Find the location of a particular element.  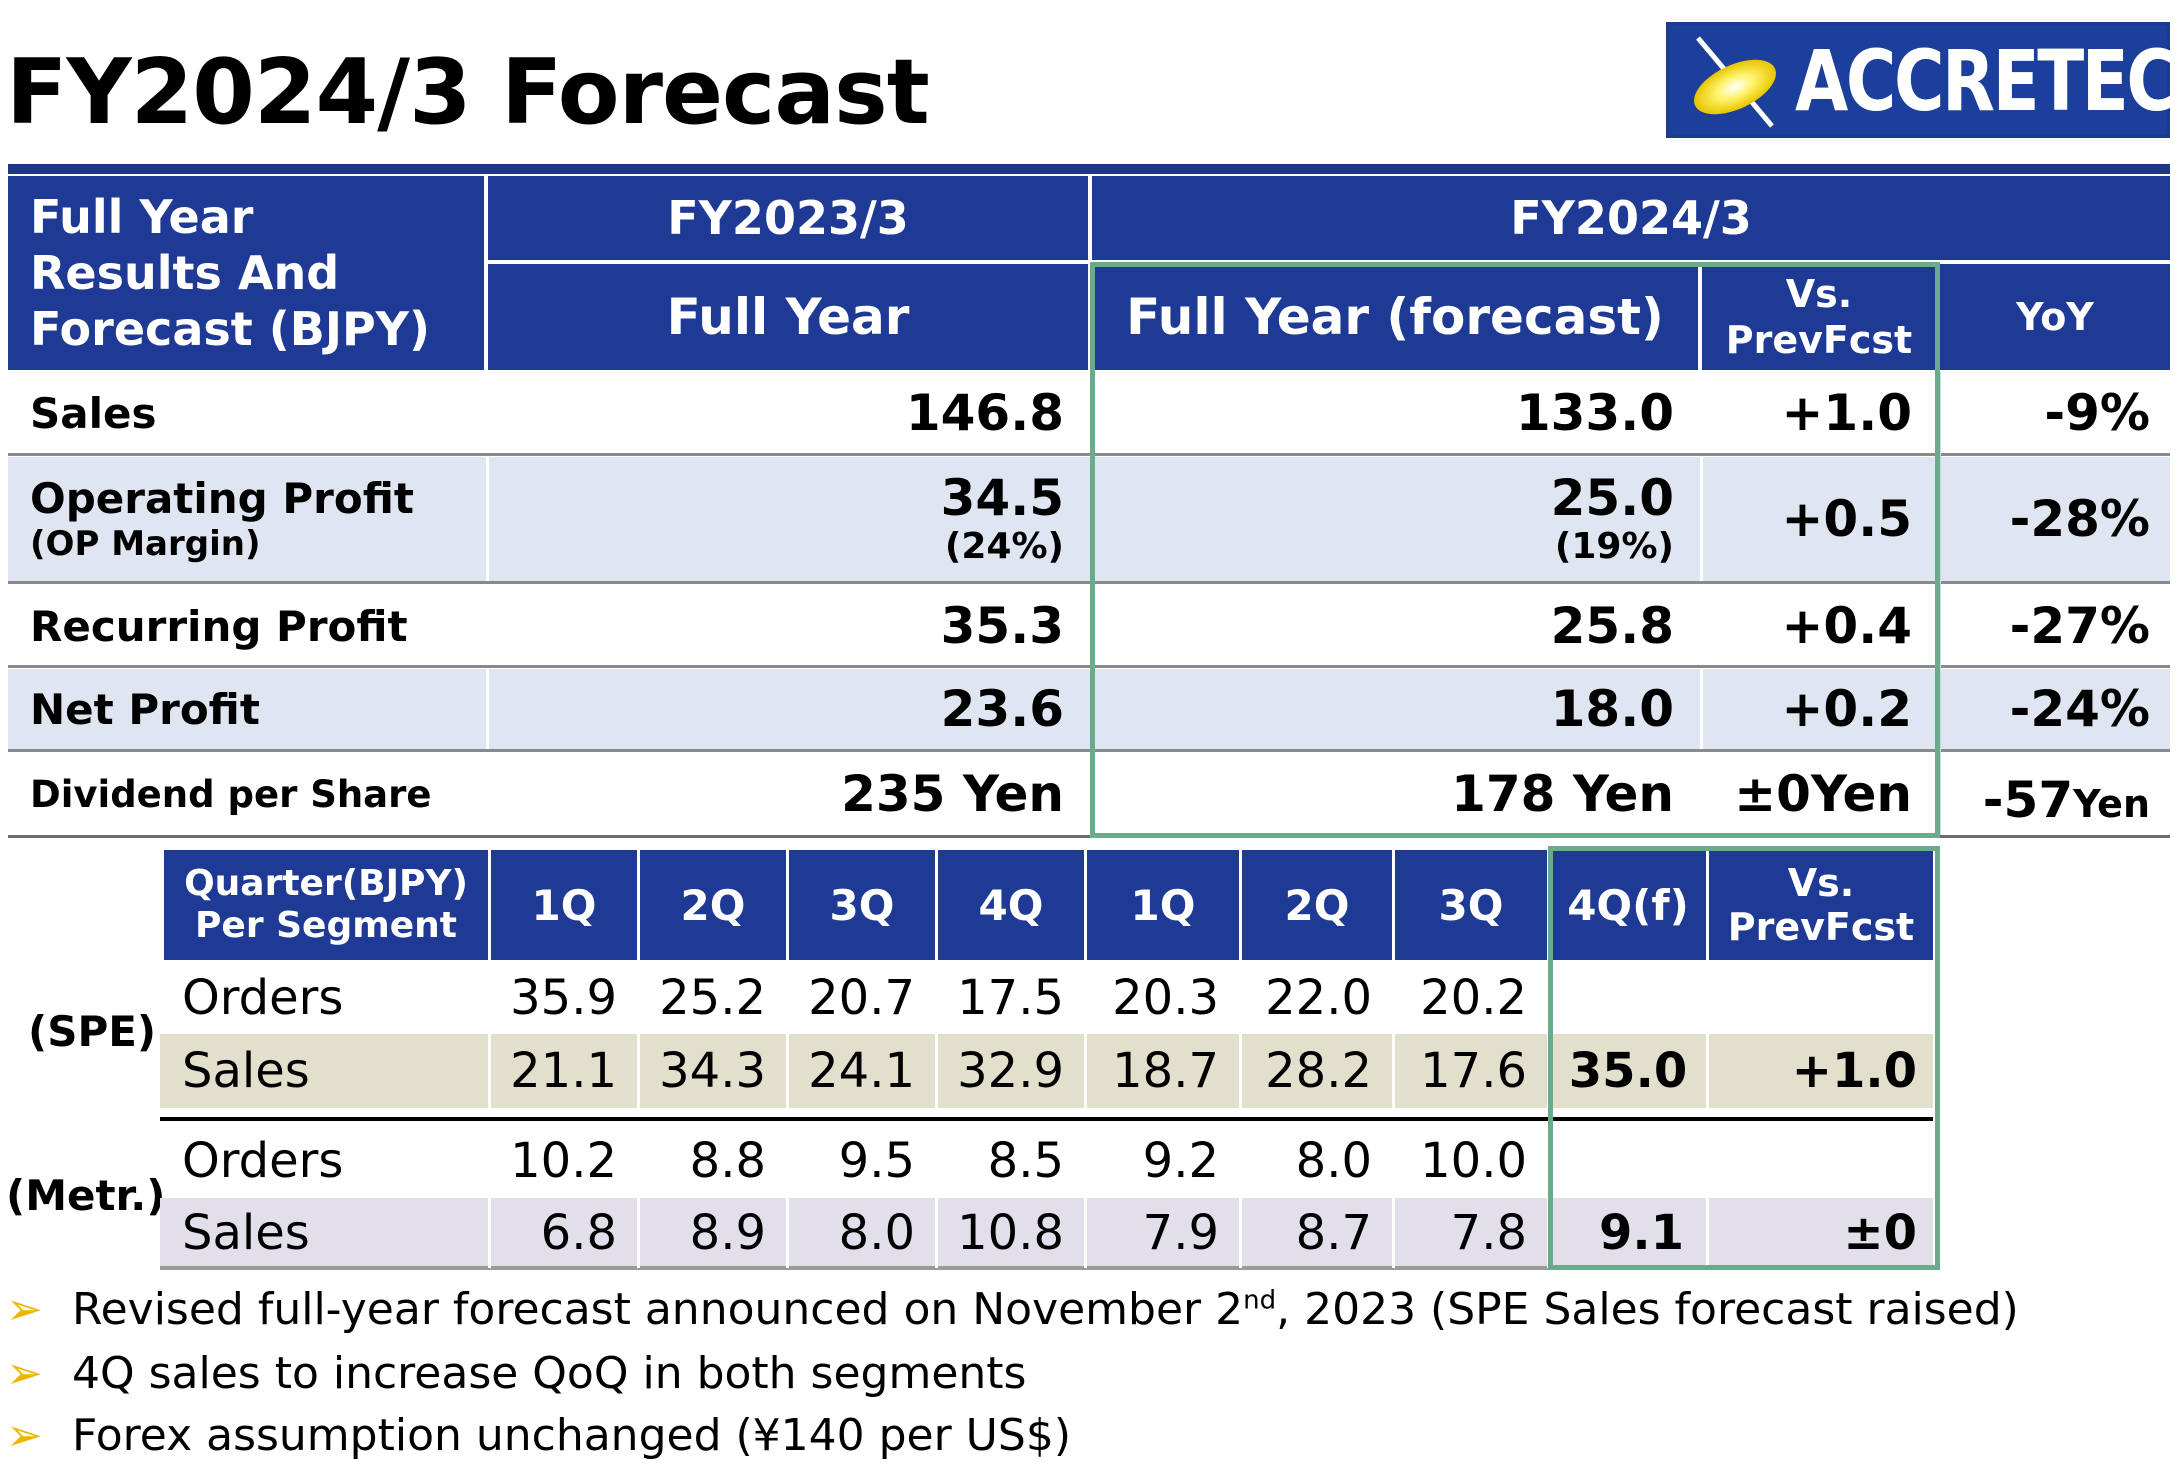

table-bottom-line is located at coordinates (1089, 836).